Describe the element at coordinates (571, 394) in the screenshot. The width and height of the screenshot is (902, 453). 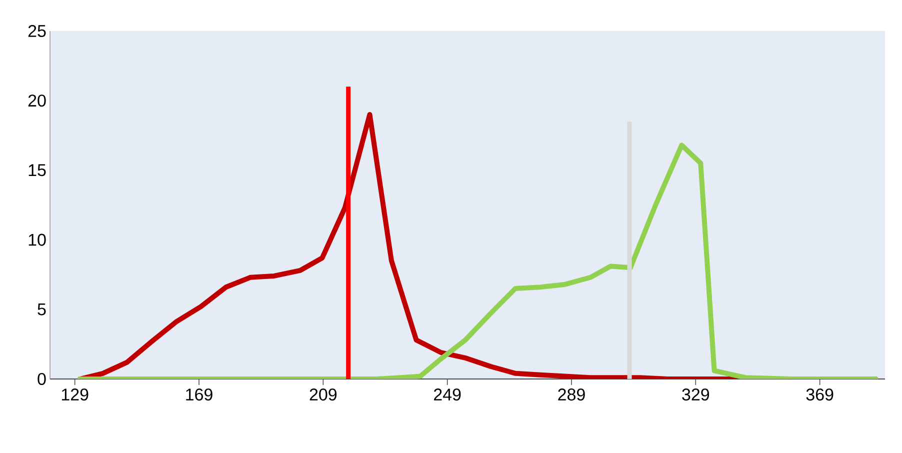
I see `x-tick-label: 289` at that location.